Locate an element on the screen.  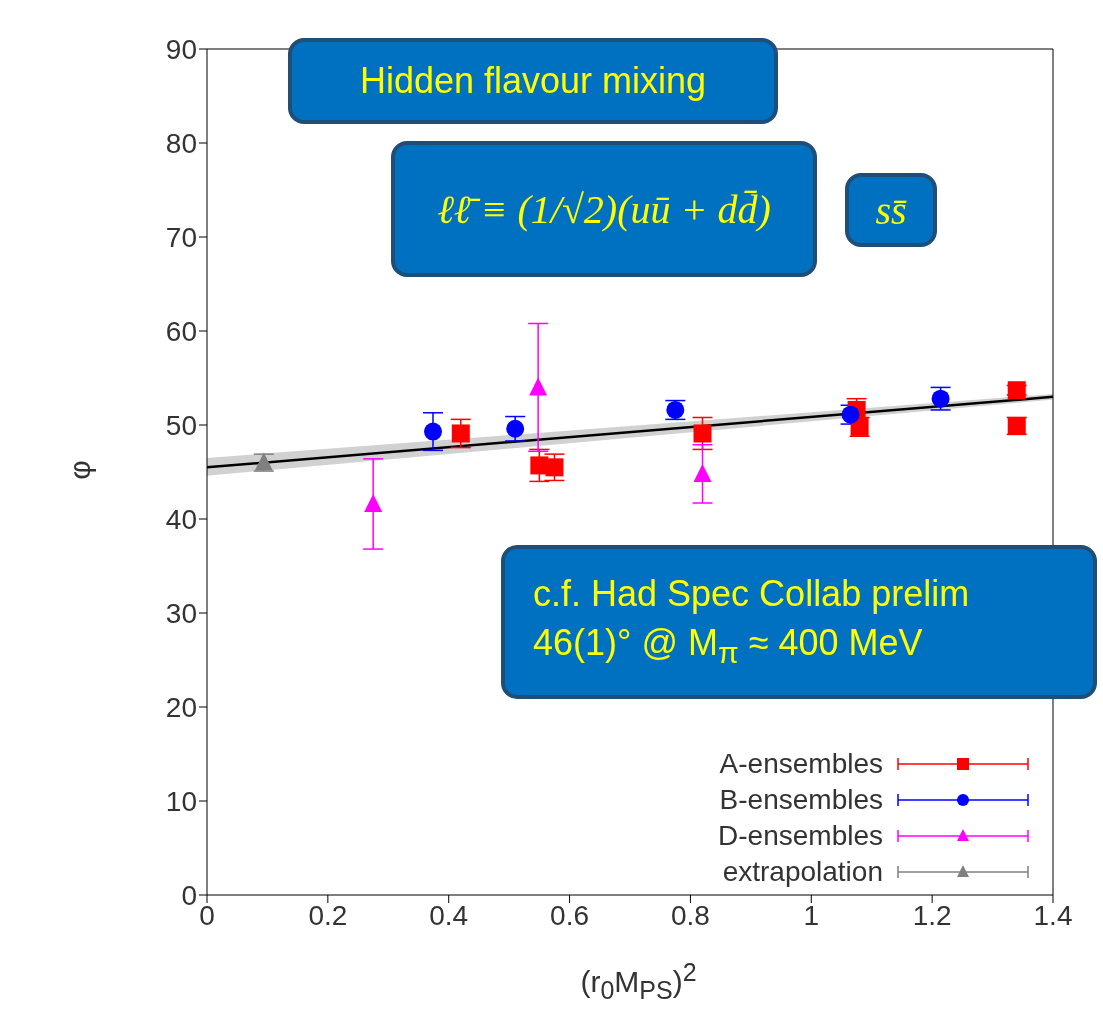
callout-box: ℓℓ̄ ≡ (1/√2)(uū + dd̄) is located at coordinates (604, 209).